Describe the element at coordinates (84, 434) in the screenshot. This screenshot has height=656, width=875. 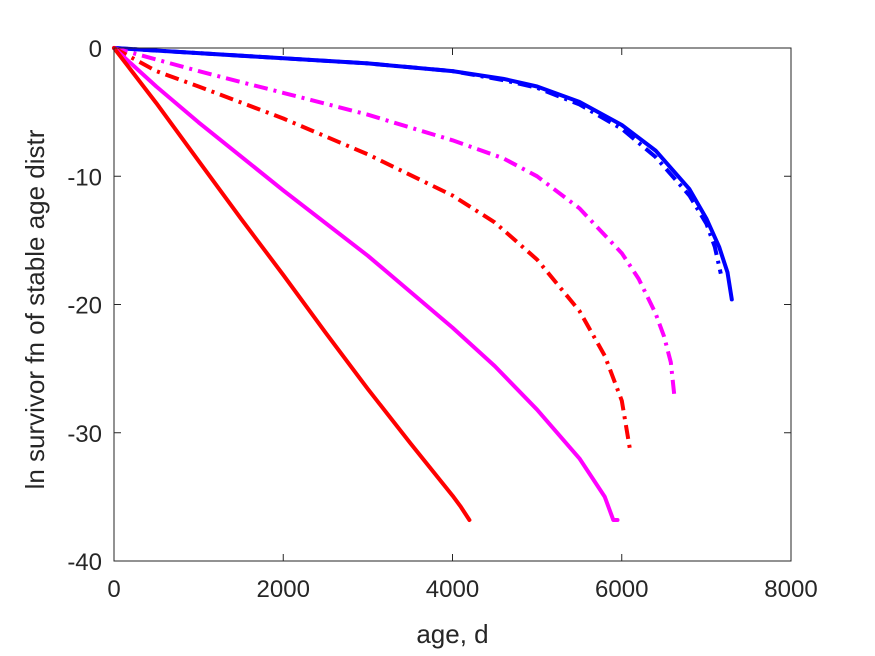
I see `y-tick-label: -30` at that location.